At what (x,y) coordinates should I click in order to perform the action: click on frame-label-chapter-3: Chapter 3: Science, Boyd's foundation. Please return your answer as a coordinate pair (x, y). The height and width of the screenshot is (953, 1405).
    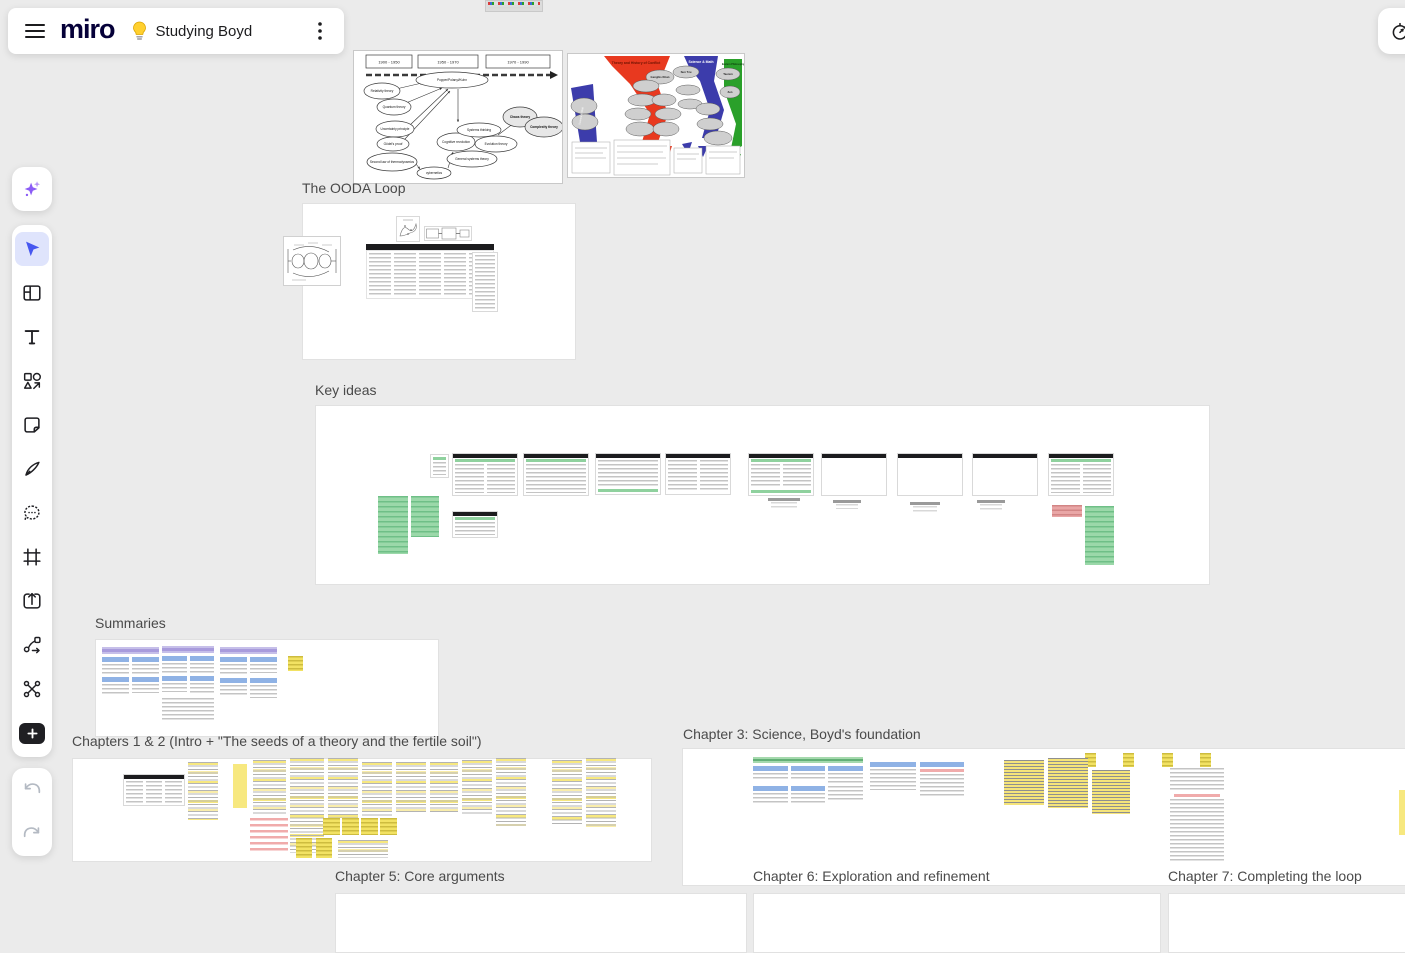
    Looking at the image, I should click on (802, 734).